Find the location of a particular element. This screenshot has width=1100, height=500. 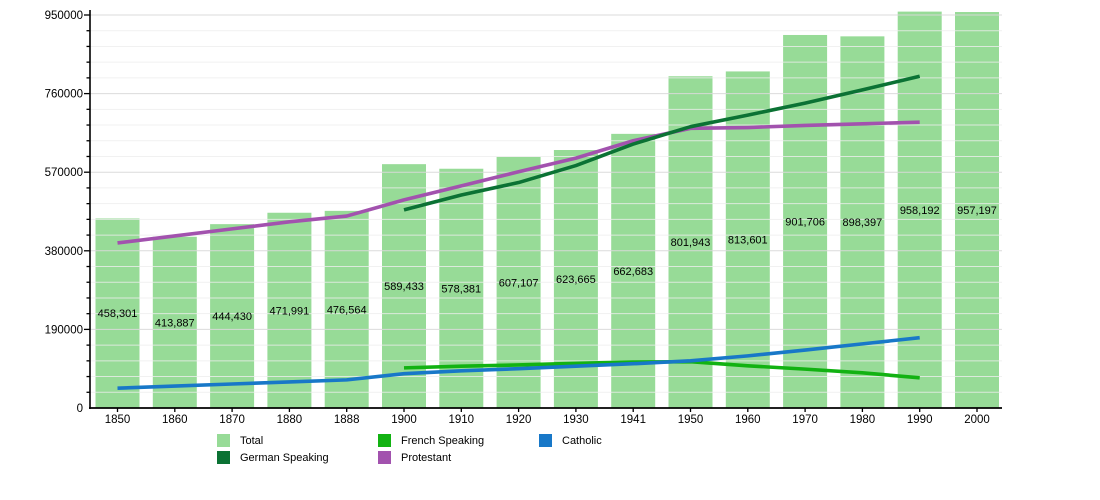

legend-label: Protestant is located at coordinates (426, 457).